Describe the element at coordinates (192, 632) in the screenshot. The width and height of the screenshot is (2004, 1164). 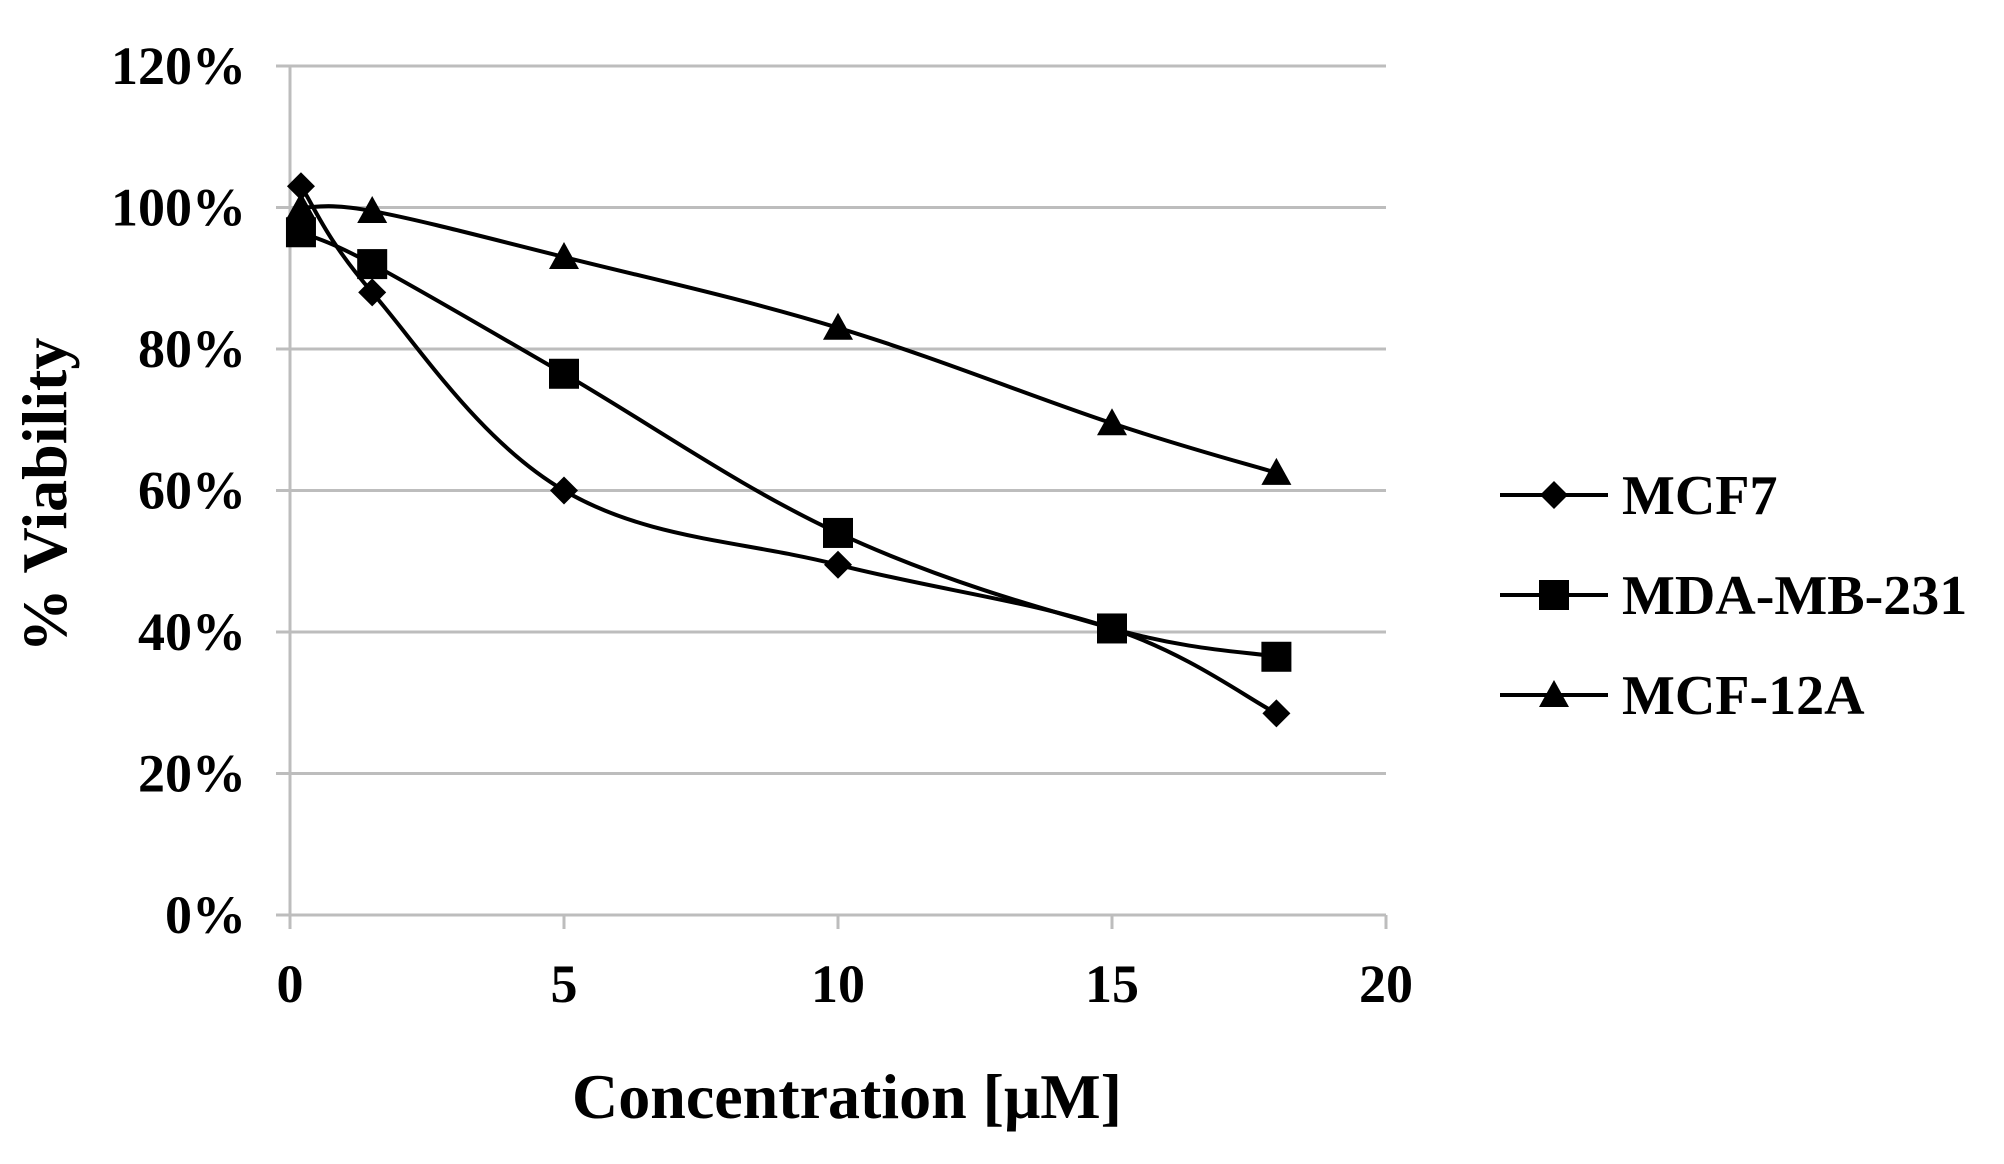
I see `y-tick-label-40: 40%` at that location.